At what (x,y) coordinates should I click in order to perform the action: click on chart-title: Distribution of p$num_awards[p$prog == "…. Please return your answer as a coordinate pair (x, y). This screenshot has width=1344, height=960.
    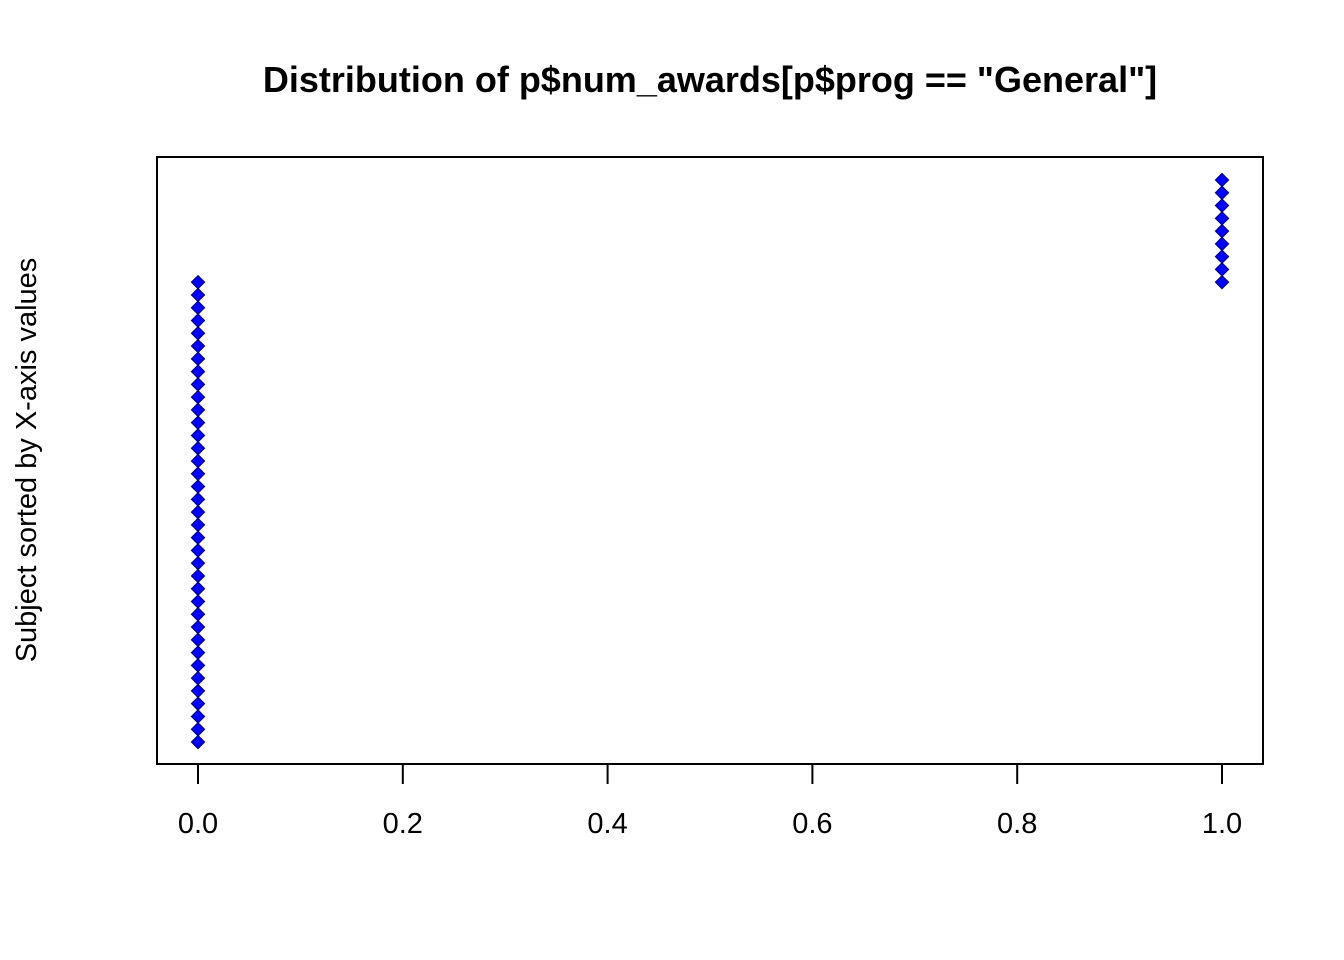
    Looking at the image, I should click on (710, 79).